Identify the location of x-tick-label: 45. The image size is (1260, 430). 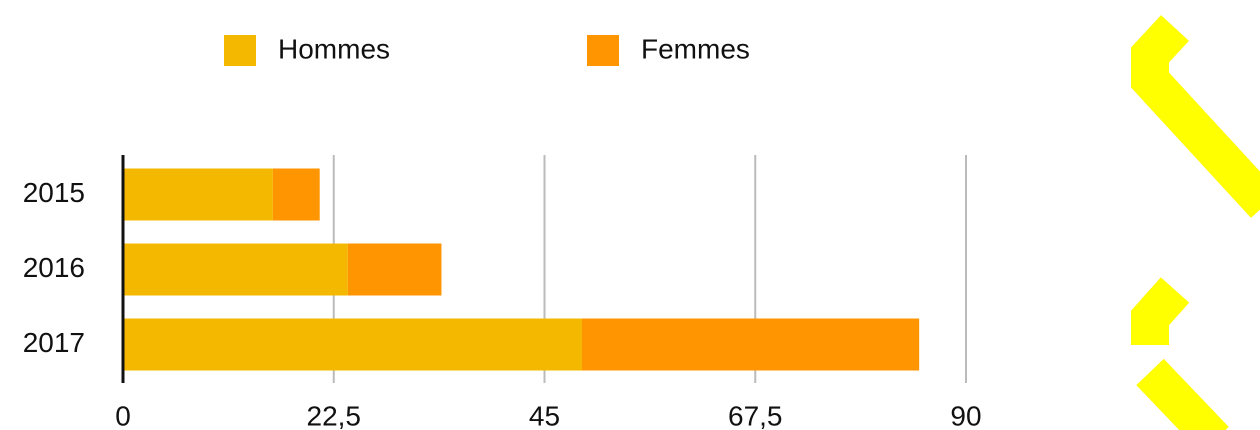
(544, 415).